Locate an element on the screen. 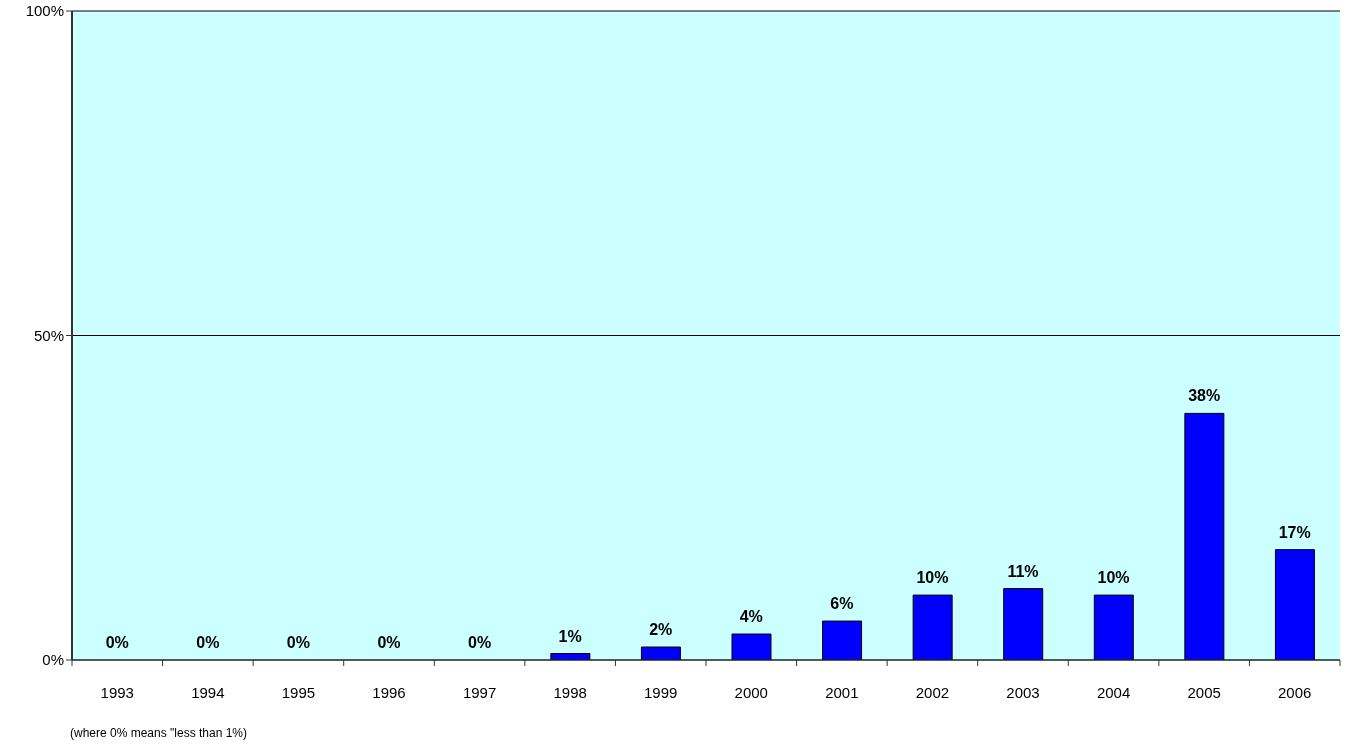  x-tick-label: 1994 is located at coordinates (208, 692).